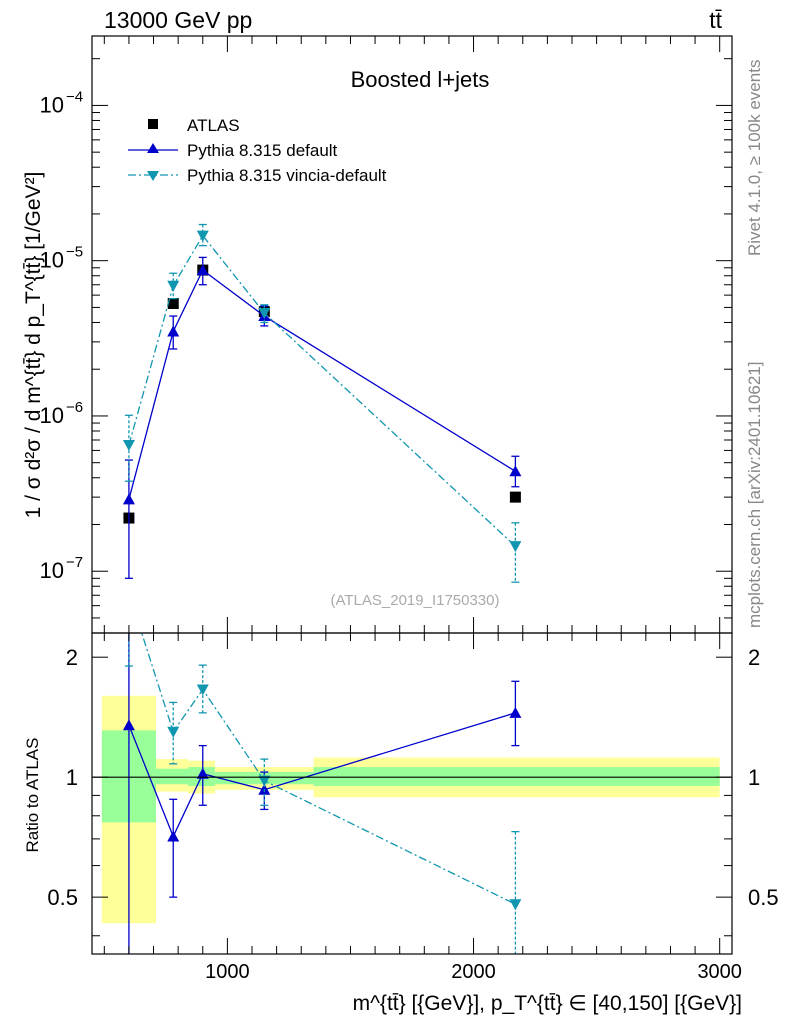  What do you see at coordinates (754, 657) in the screenshot?
I see `ratio-y-tick-label-right-2: 2` at bounding box center [754, 657].